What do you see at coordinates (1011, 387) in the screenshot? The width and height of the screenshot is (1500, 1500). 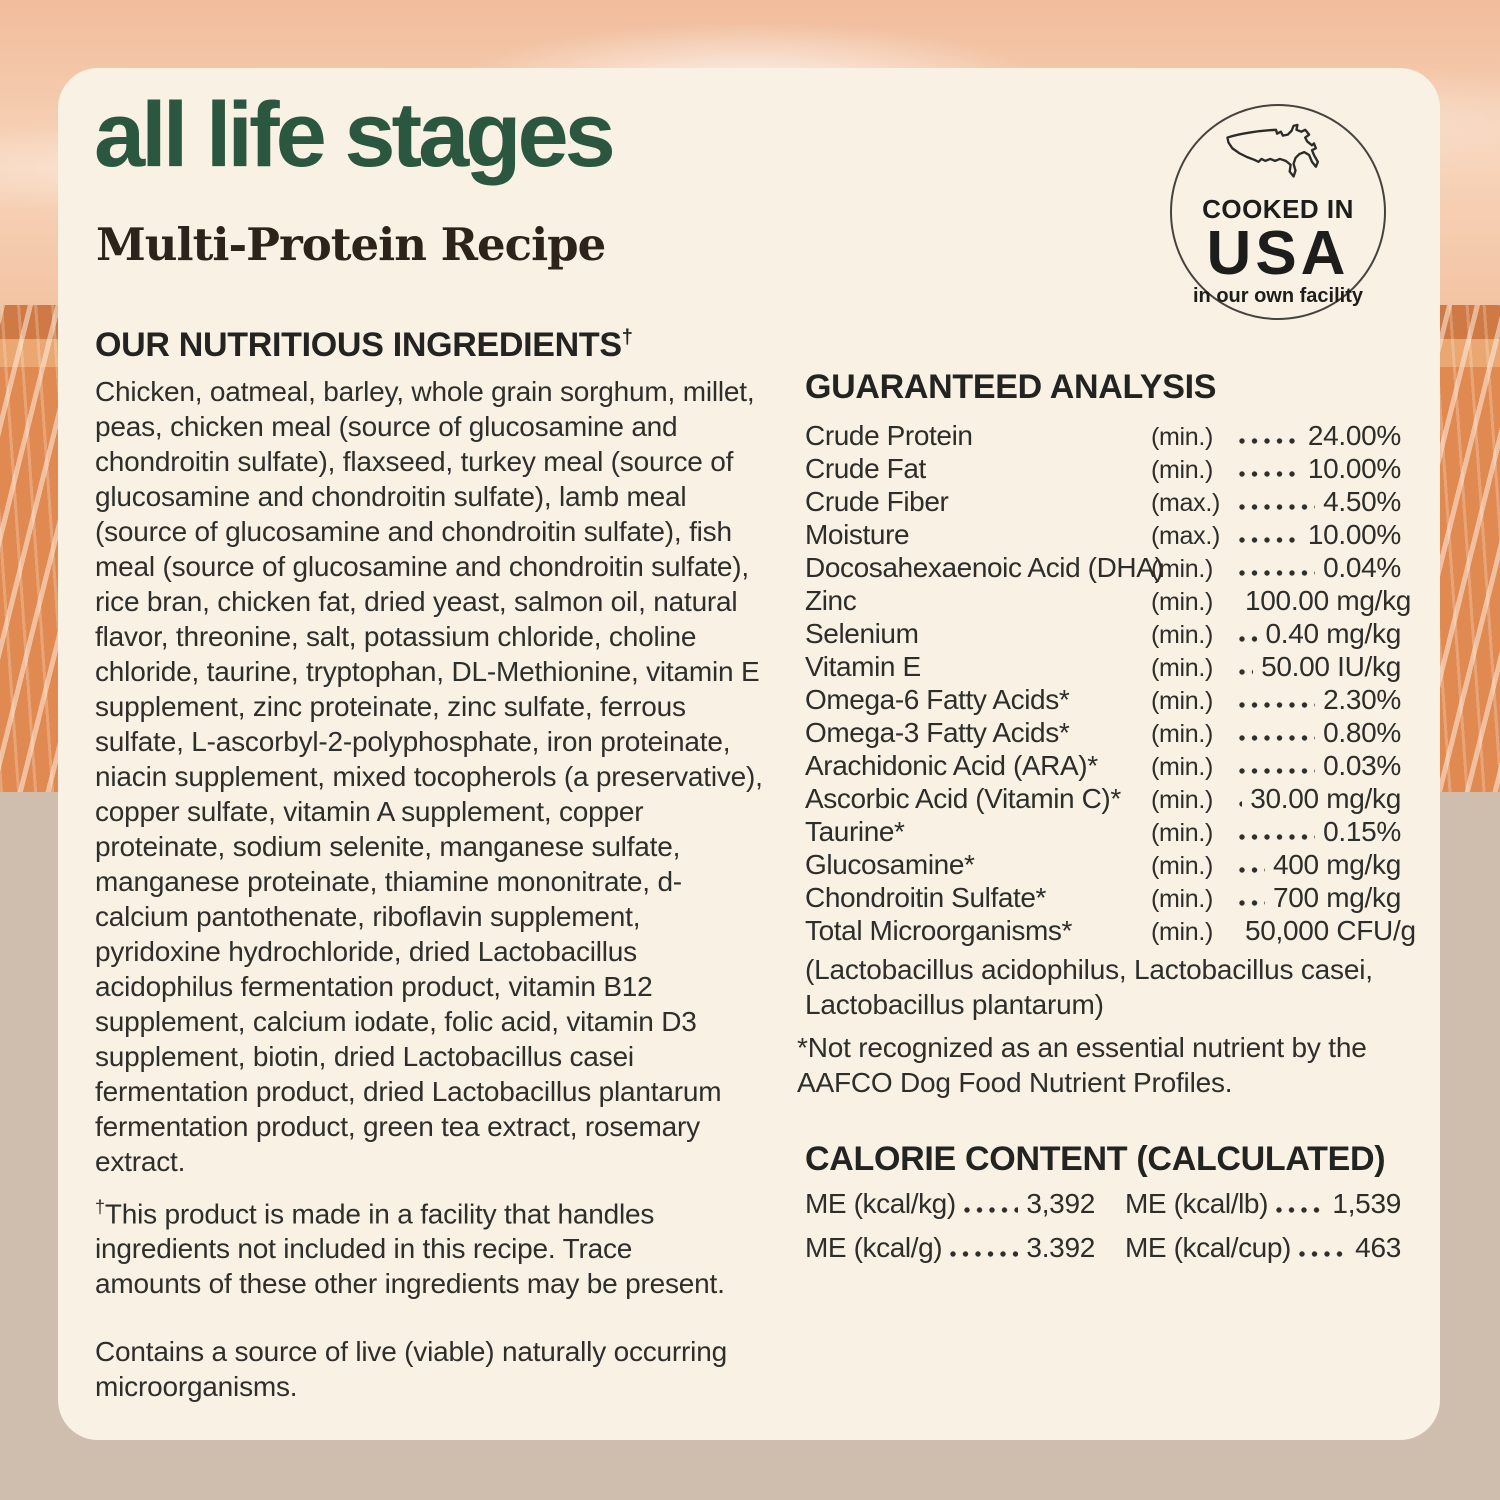 I see `guaranteed-analysis-heading: GUARANTEED ANALYSIS` at bounding box center [1011, 387].